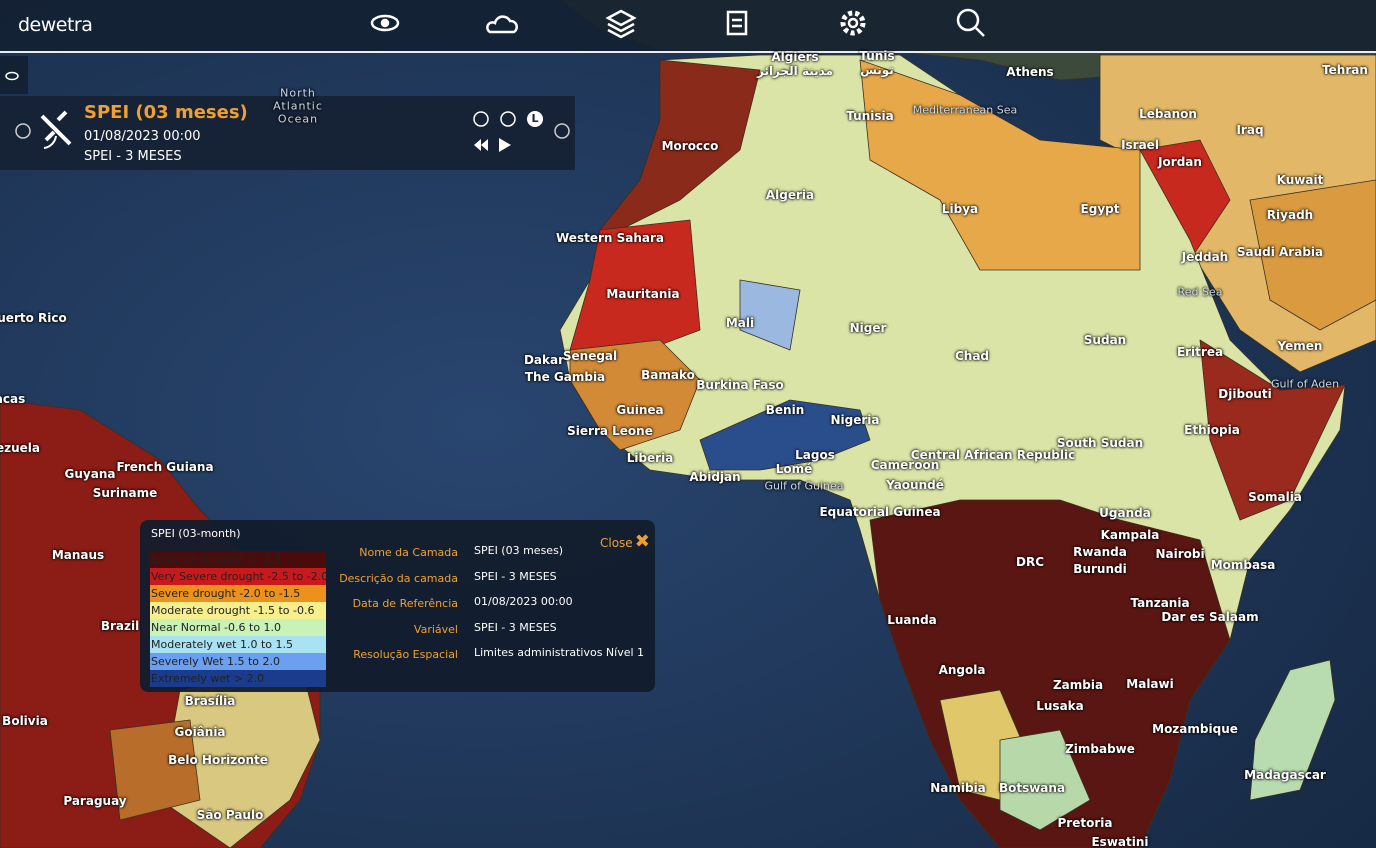 This screenshot has height=848, width=1376. I want to click on map-label: Lomé, so click(794, 469).